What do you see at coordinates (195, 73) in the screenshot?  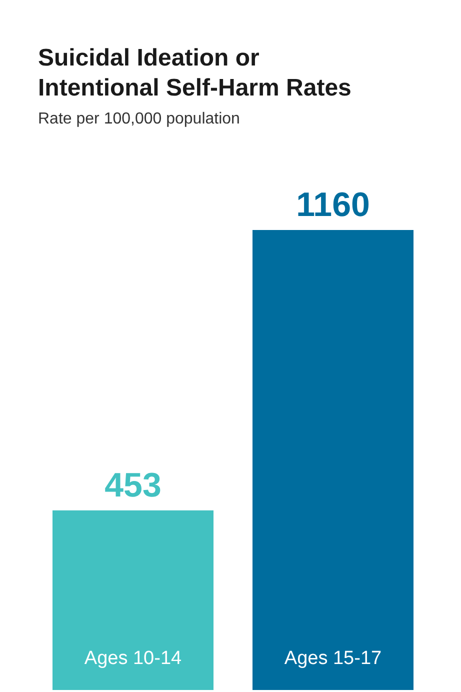 I see `chart-title: Suicidal Ideation or Intentional Self-Harm Rates` at bounding box center [195, 73].